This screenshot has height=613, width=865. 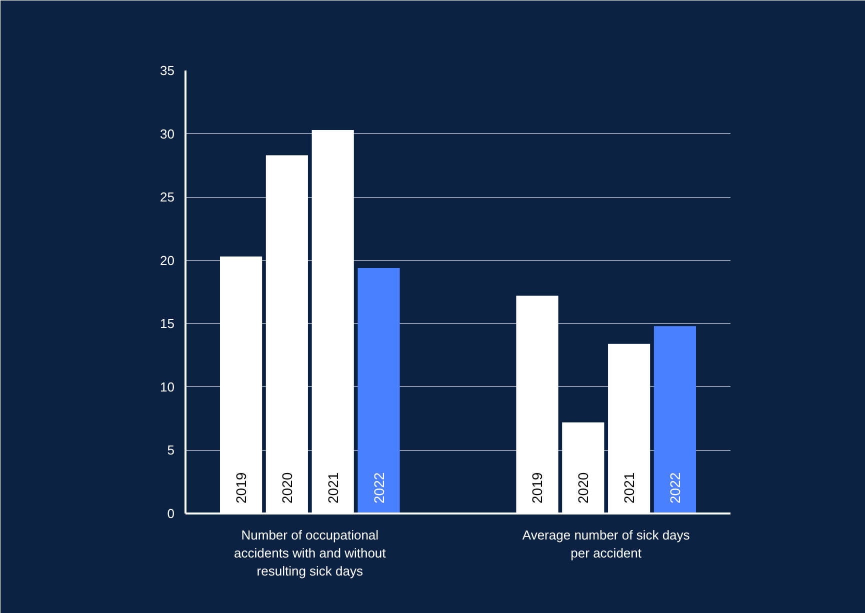 I want to click on series-label: 2020, so click(x=286, y=488).